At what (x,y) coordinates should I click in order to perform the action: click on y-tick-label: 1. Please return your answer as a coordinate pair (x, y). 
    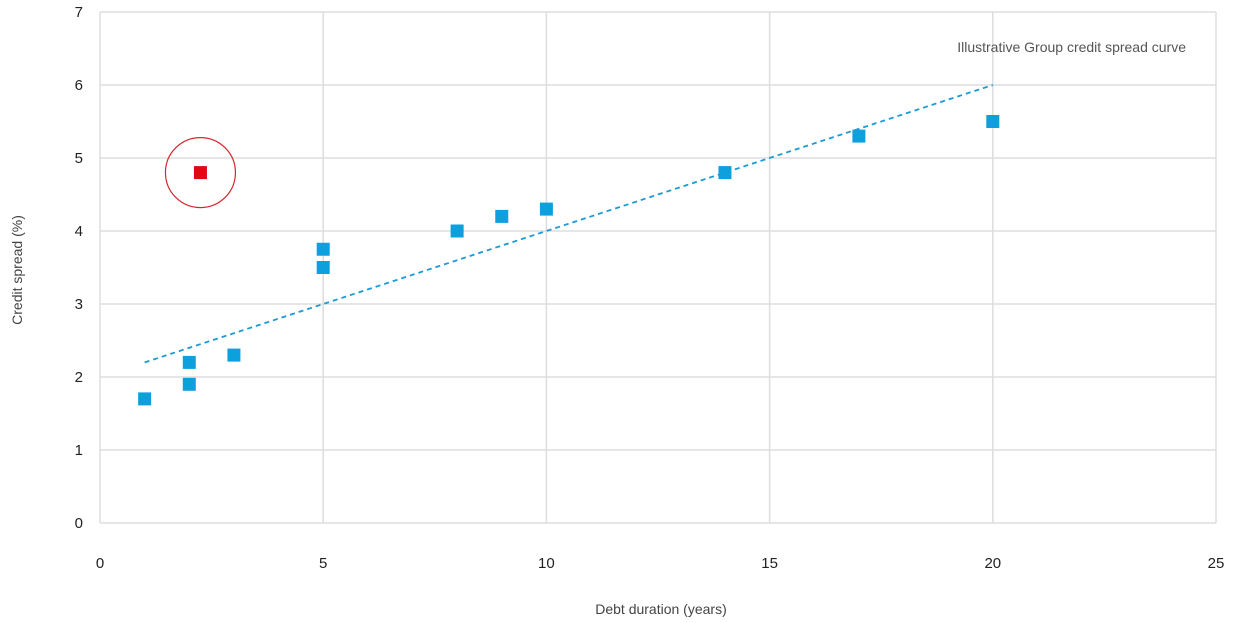
    Looking at the image, I should click on (79, 450).